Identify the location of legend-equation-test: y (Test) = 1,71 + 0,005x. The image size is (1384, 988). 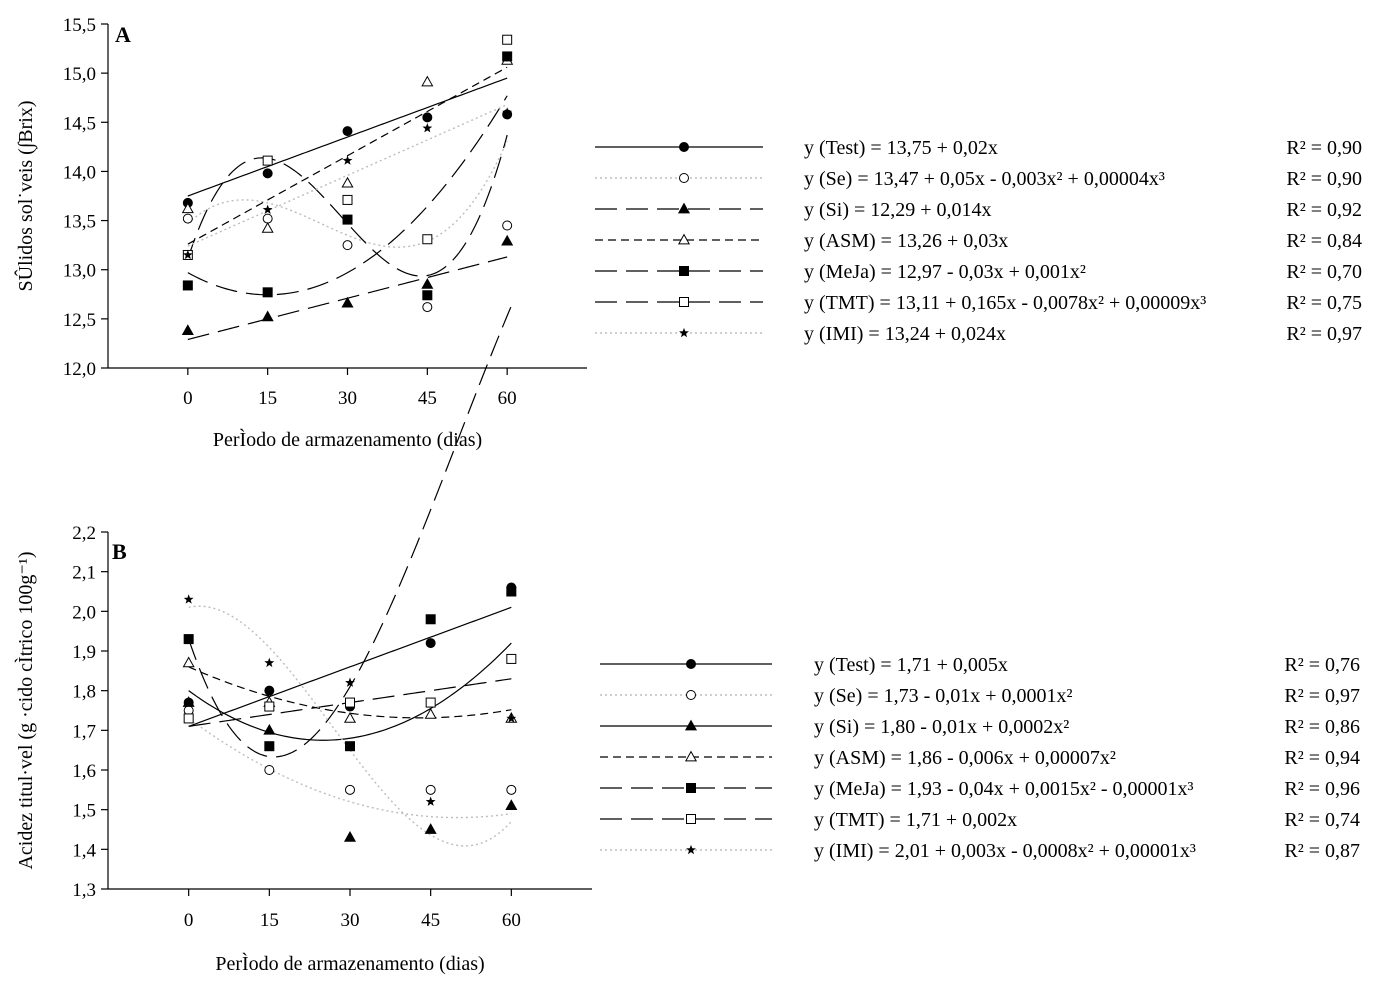
(911, 665).